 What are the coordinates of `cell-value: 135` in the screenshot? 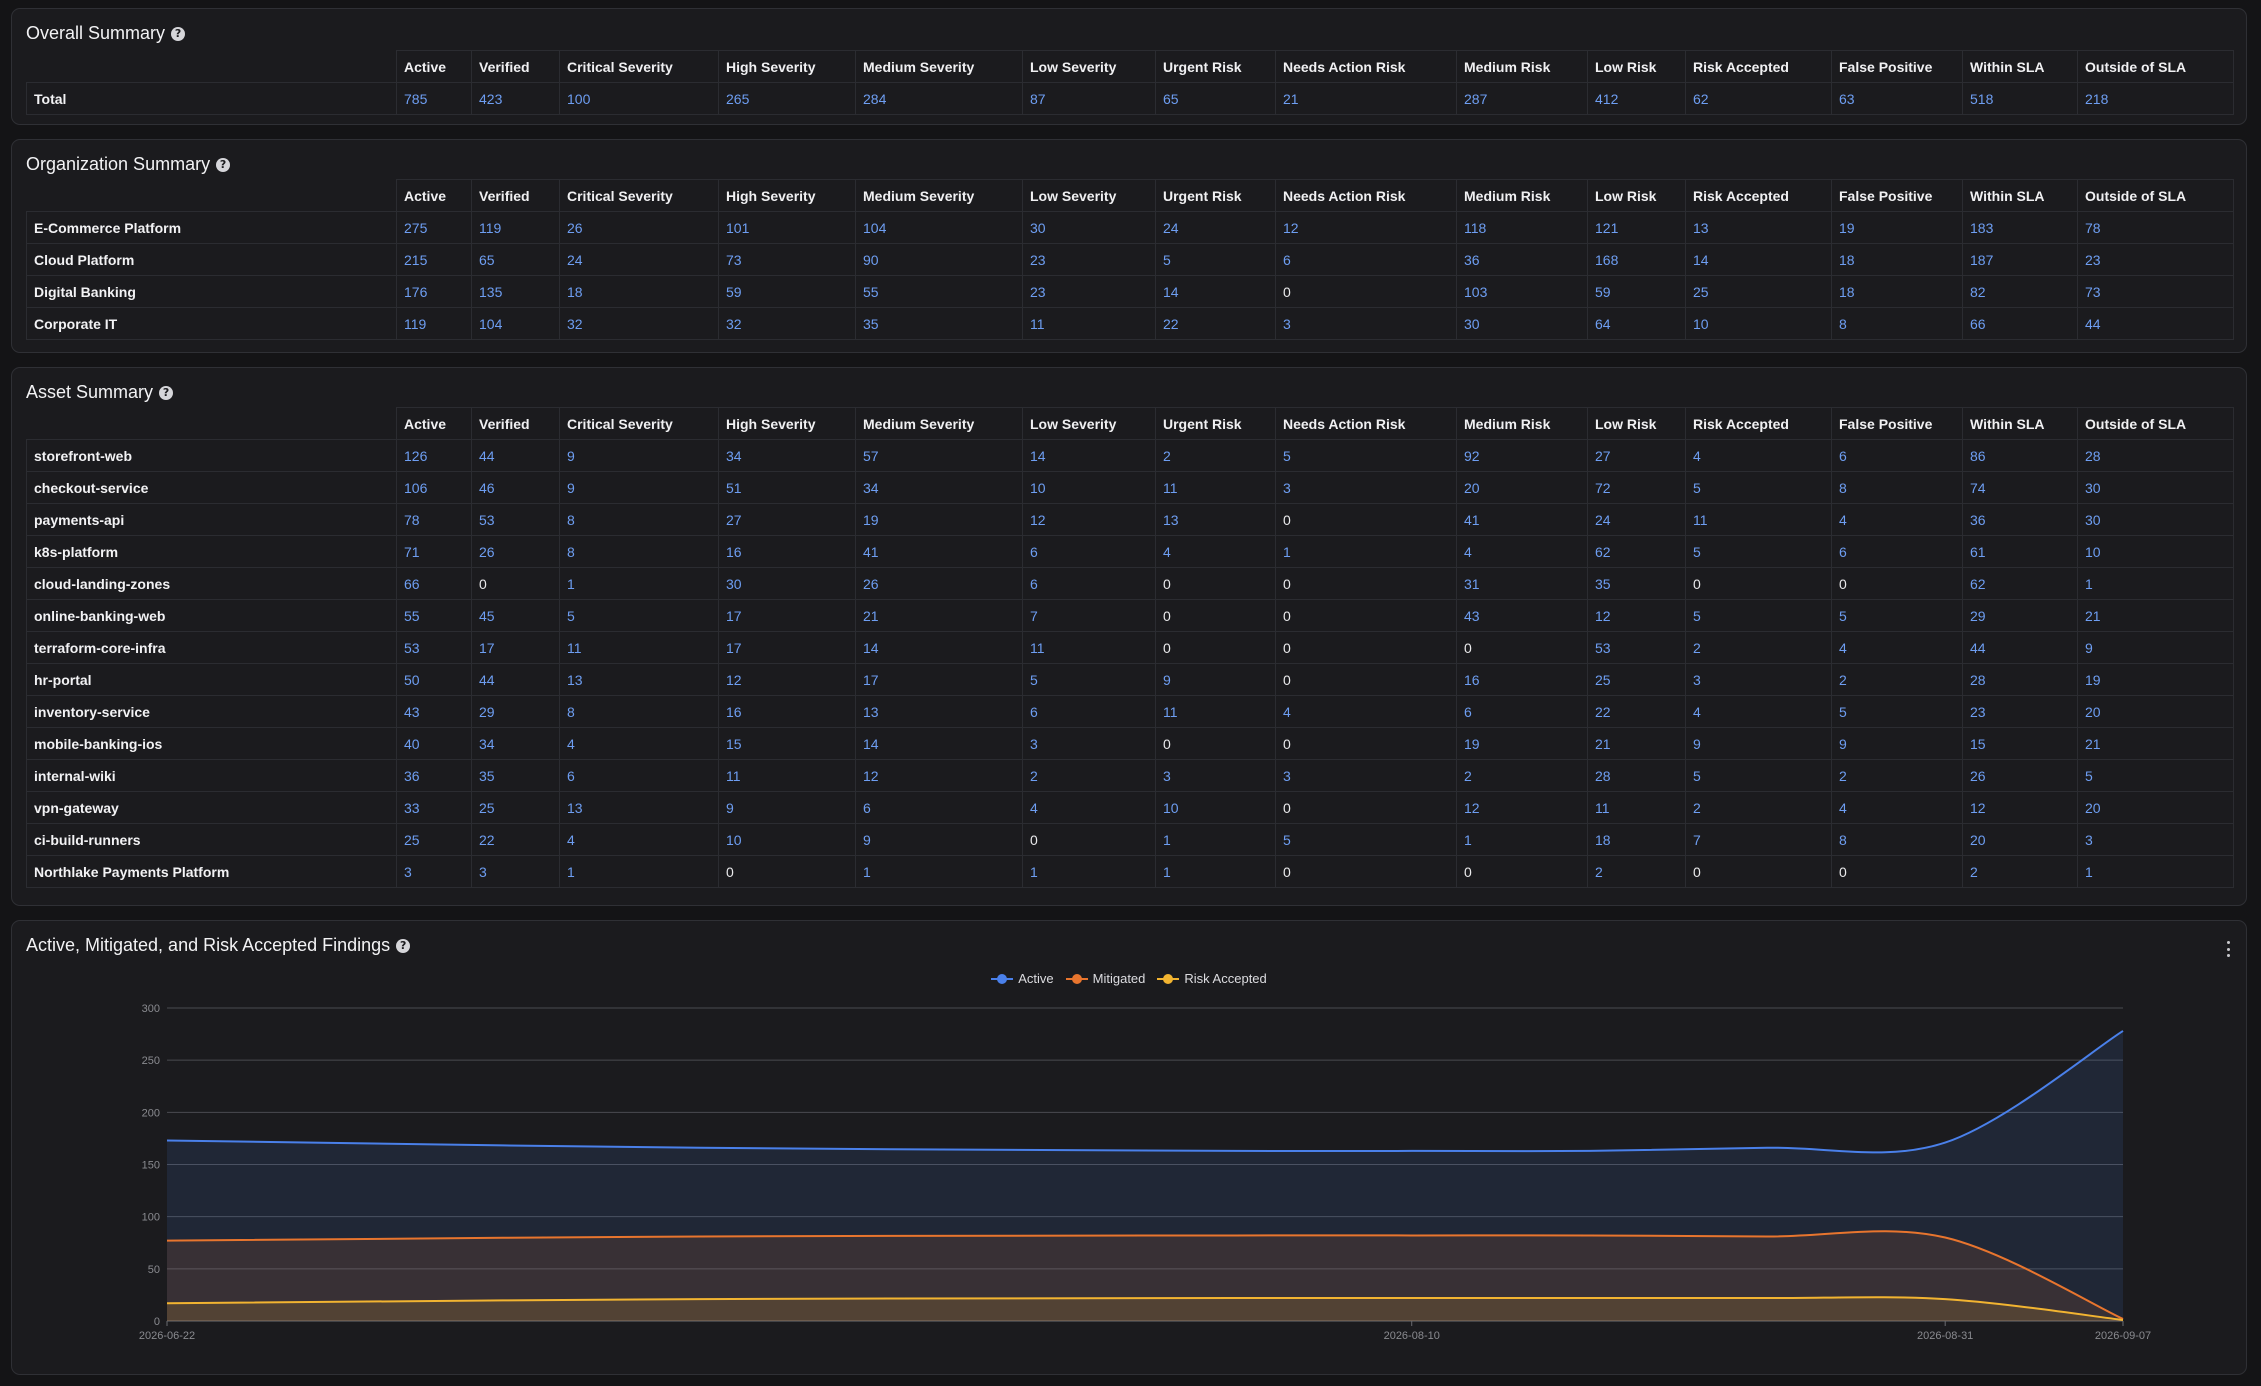 It's located at (515, 291).